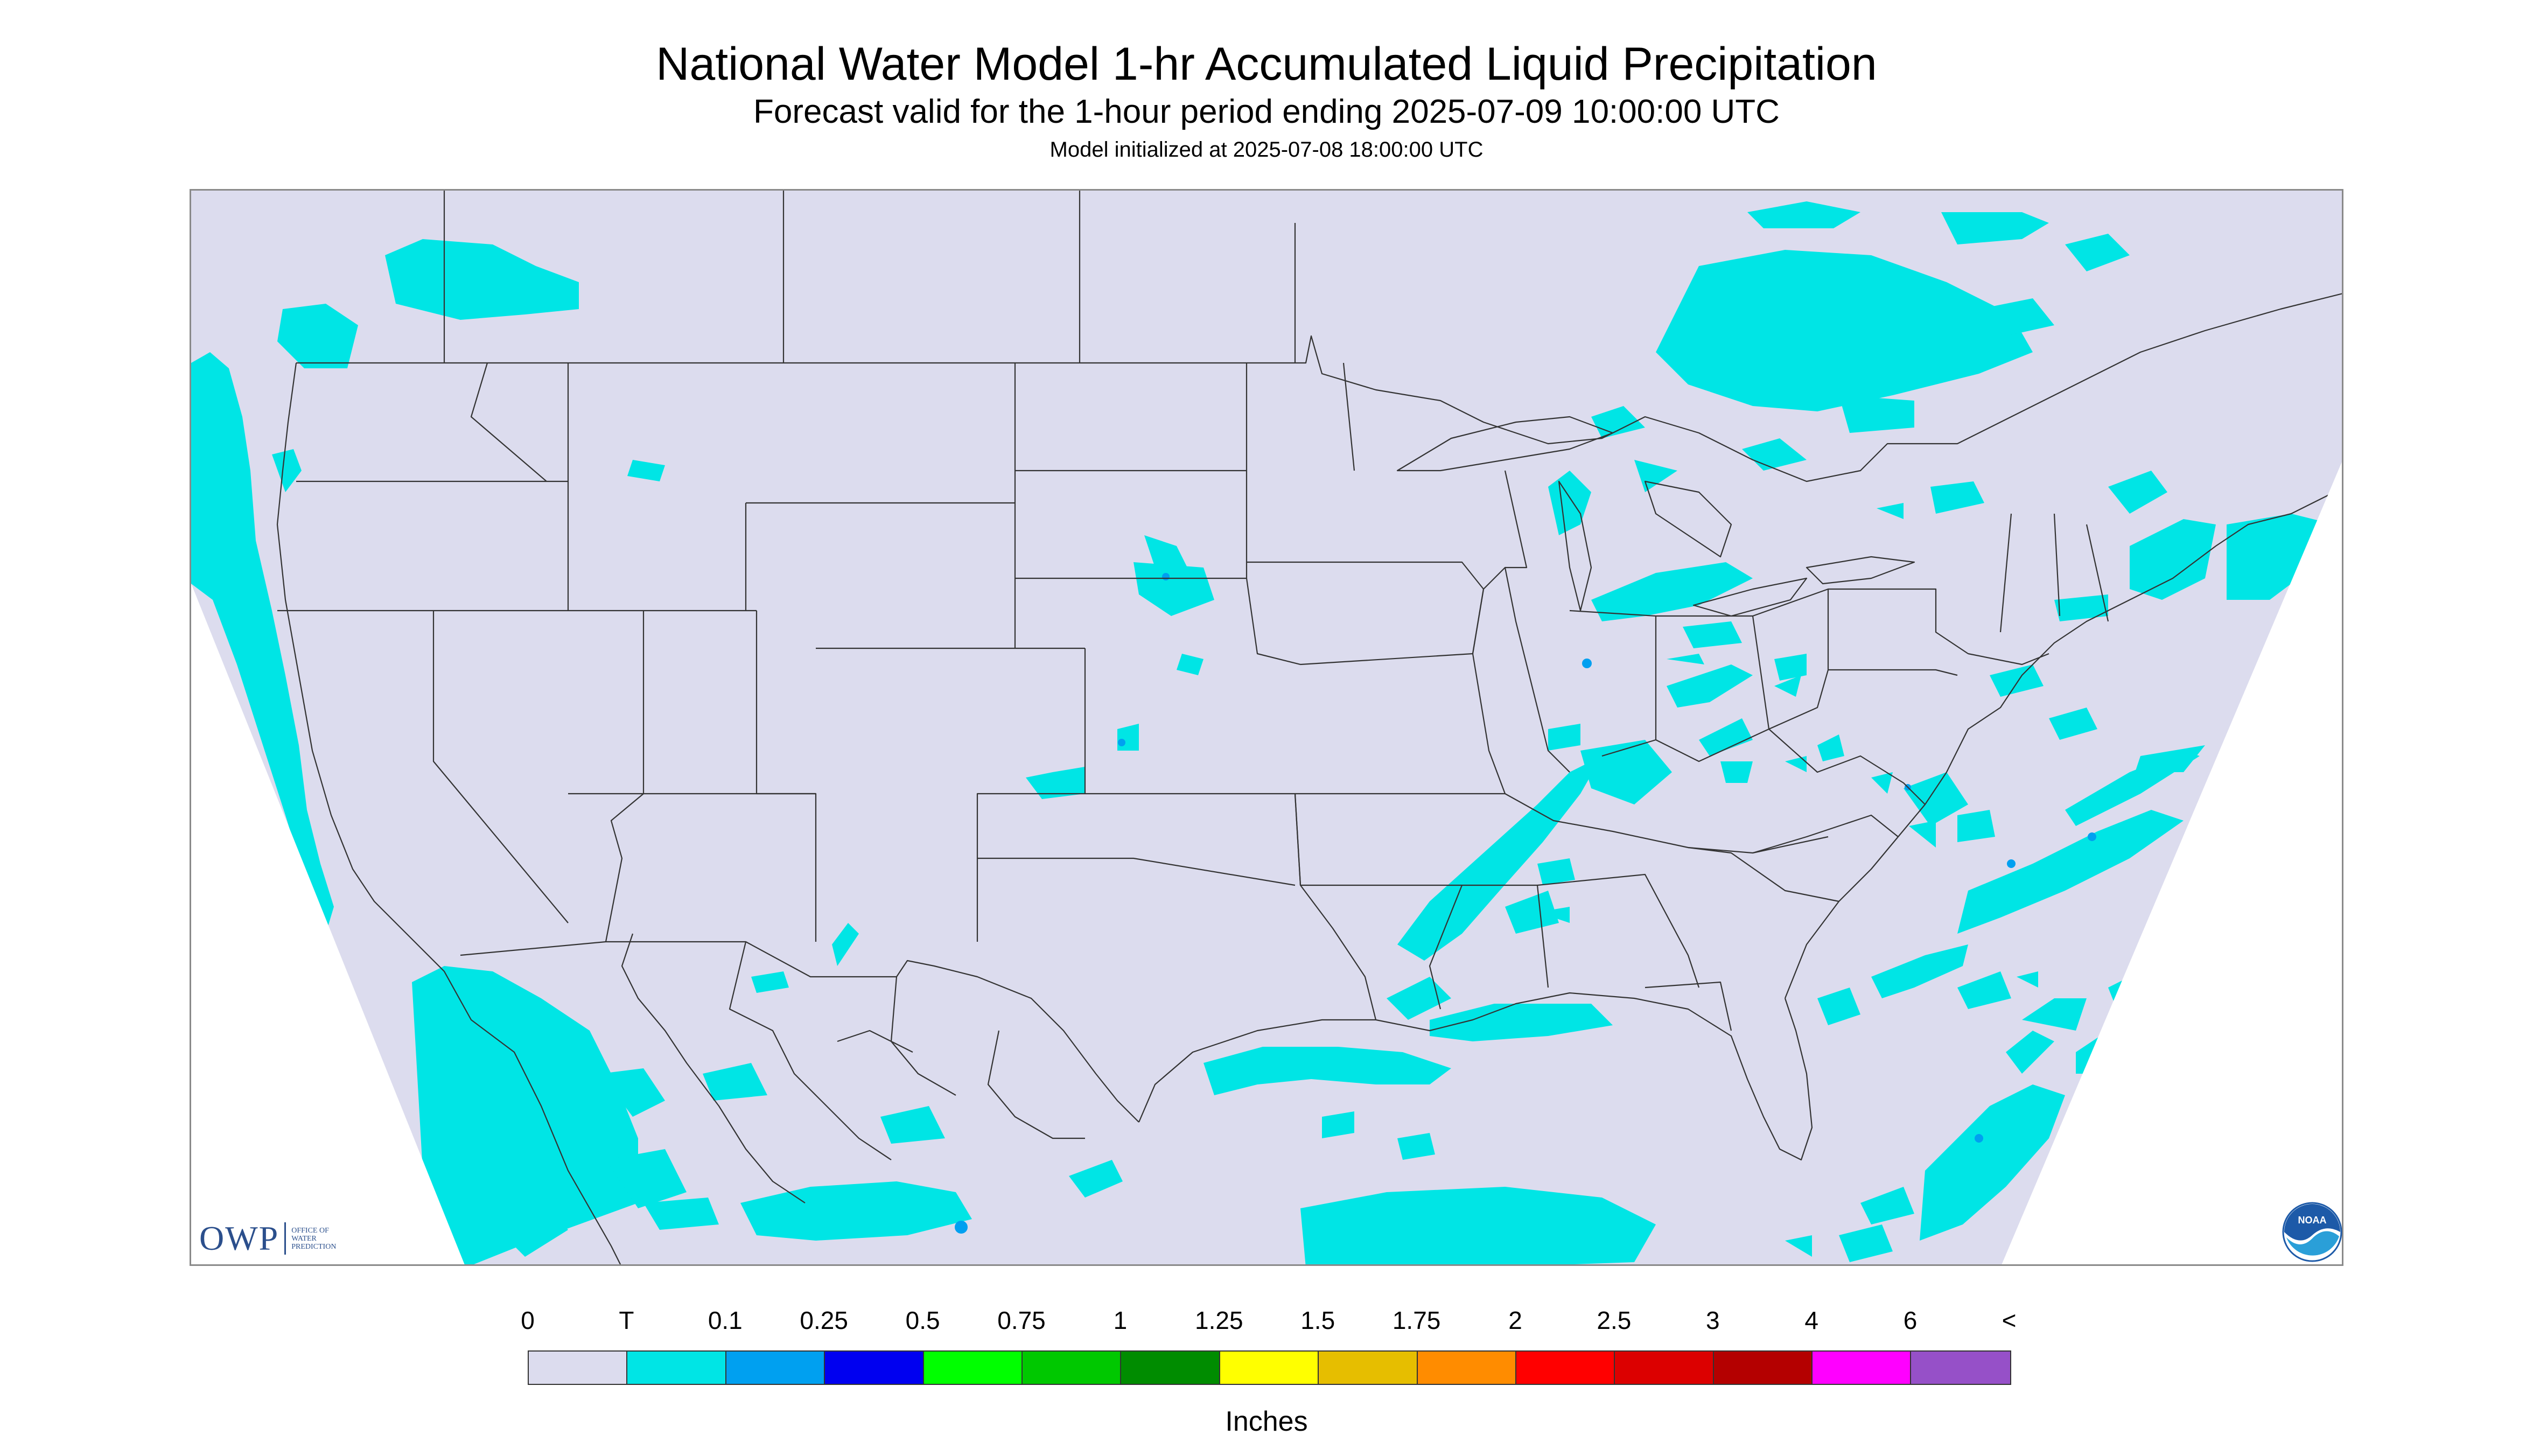 The height and width of the screenshot is (1456, 2533). I want to click on owp-logo-divider, so click(285, 1238).